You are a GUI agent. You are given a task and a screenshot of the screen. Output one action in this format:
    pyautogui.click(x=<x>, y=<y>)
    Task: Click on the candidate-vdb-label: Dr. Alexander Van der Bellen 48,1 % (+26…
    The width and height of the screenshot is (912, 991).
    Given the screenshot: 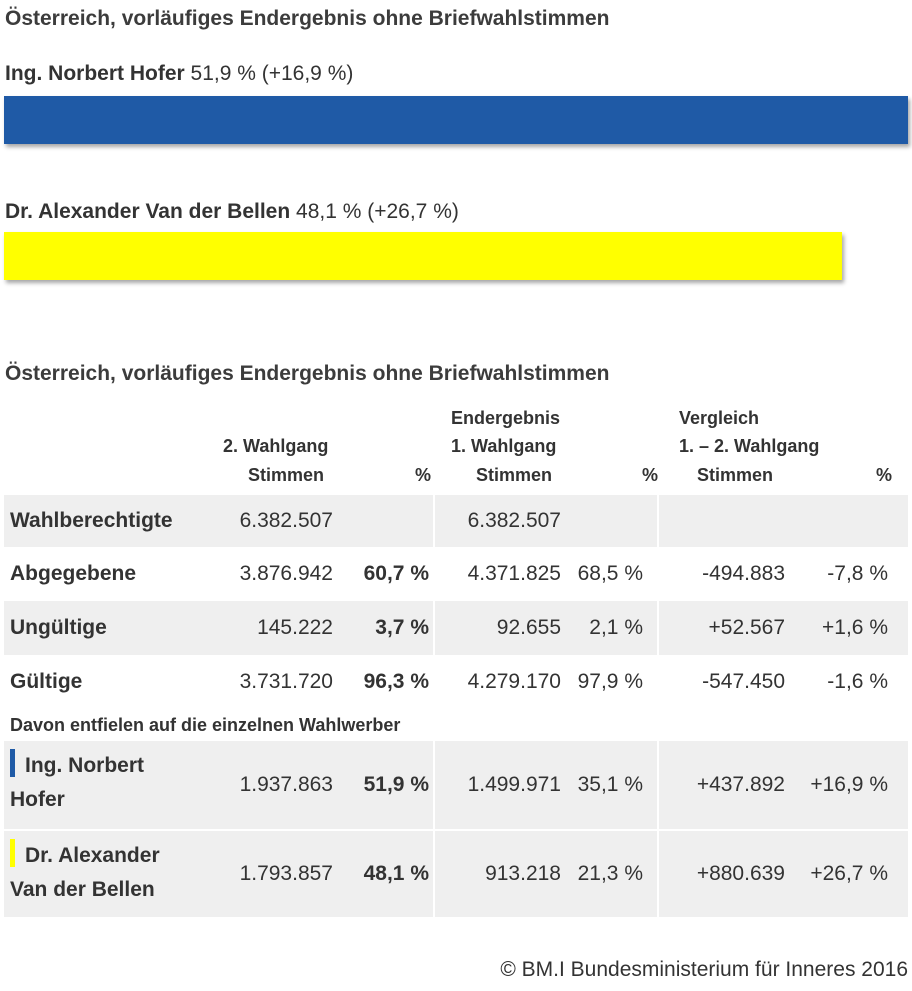 What is the action you would take?
    pyautogui.click(x=232, y=212)
    